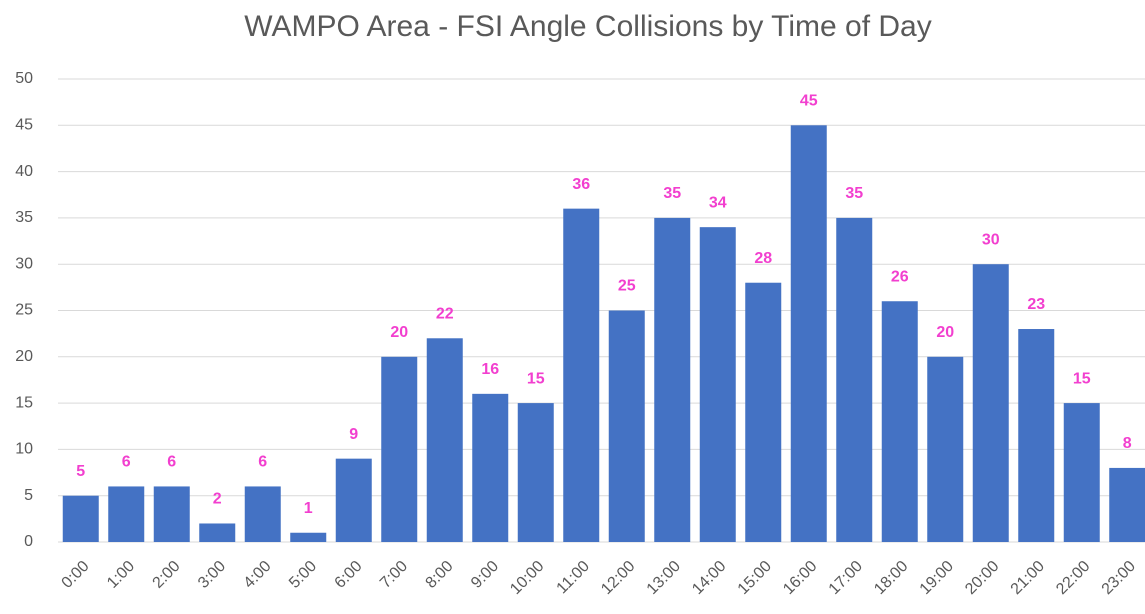 The width and height of the screenshot is (1145, 614). I want to click on y-tick-label: 30, so click(24, 263).